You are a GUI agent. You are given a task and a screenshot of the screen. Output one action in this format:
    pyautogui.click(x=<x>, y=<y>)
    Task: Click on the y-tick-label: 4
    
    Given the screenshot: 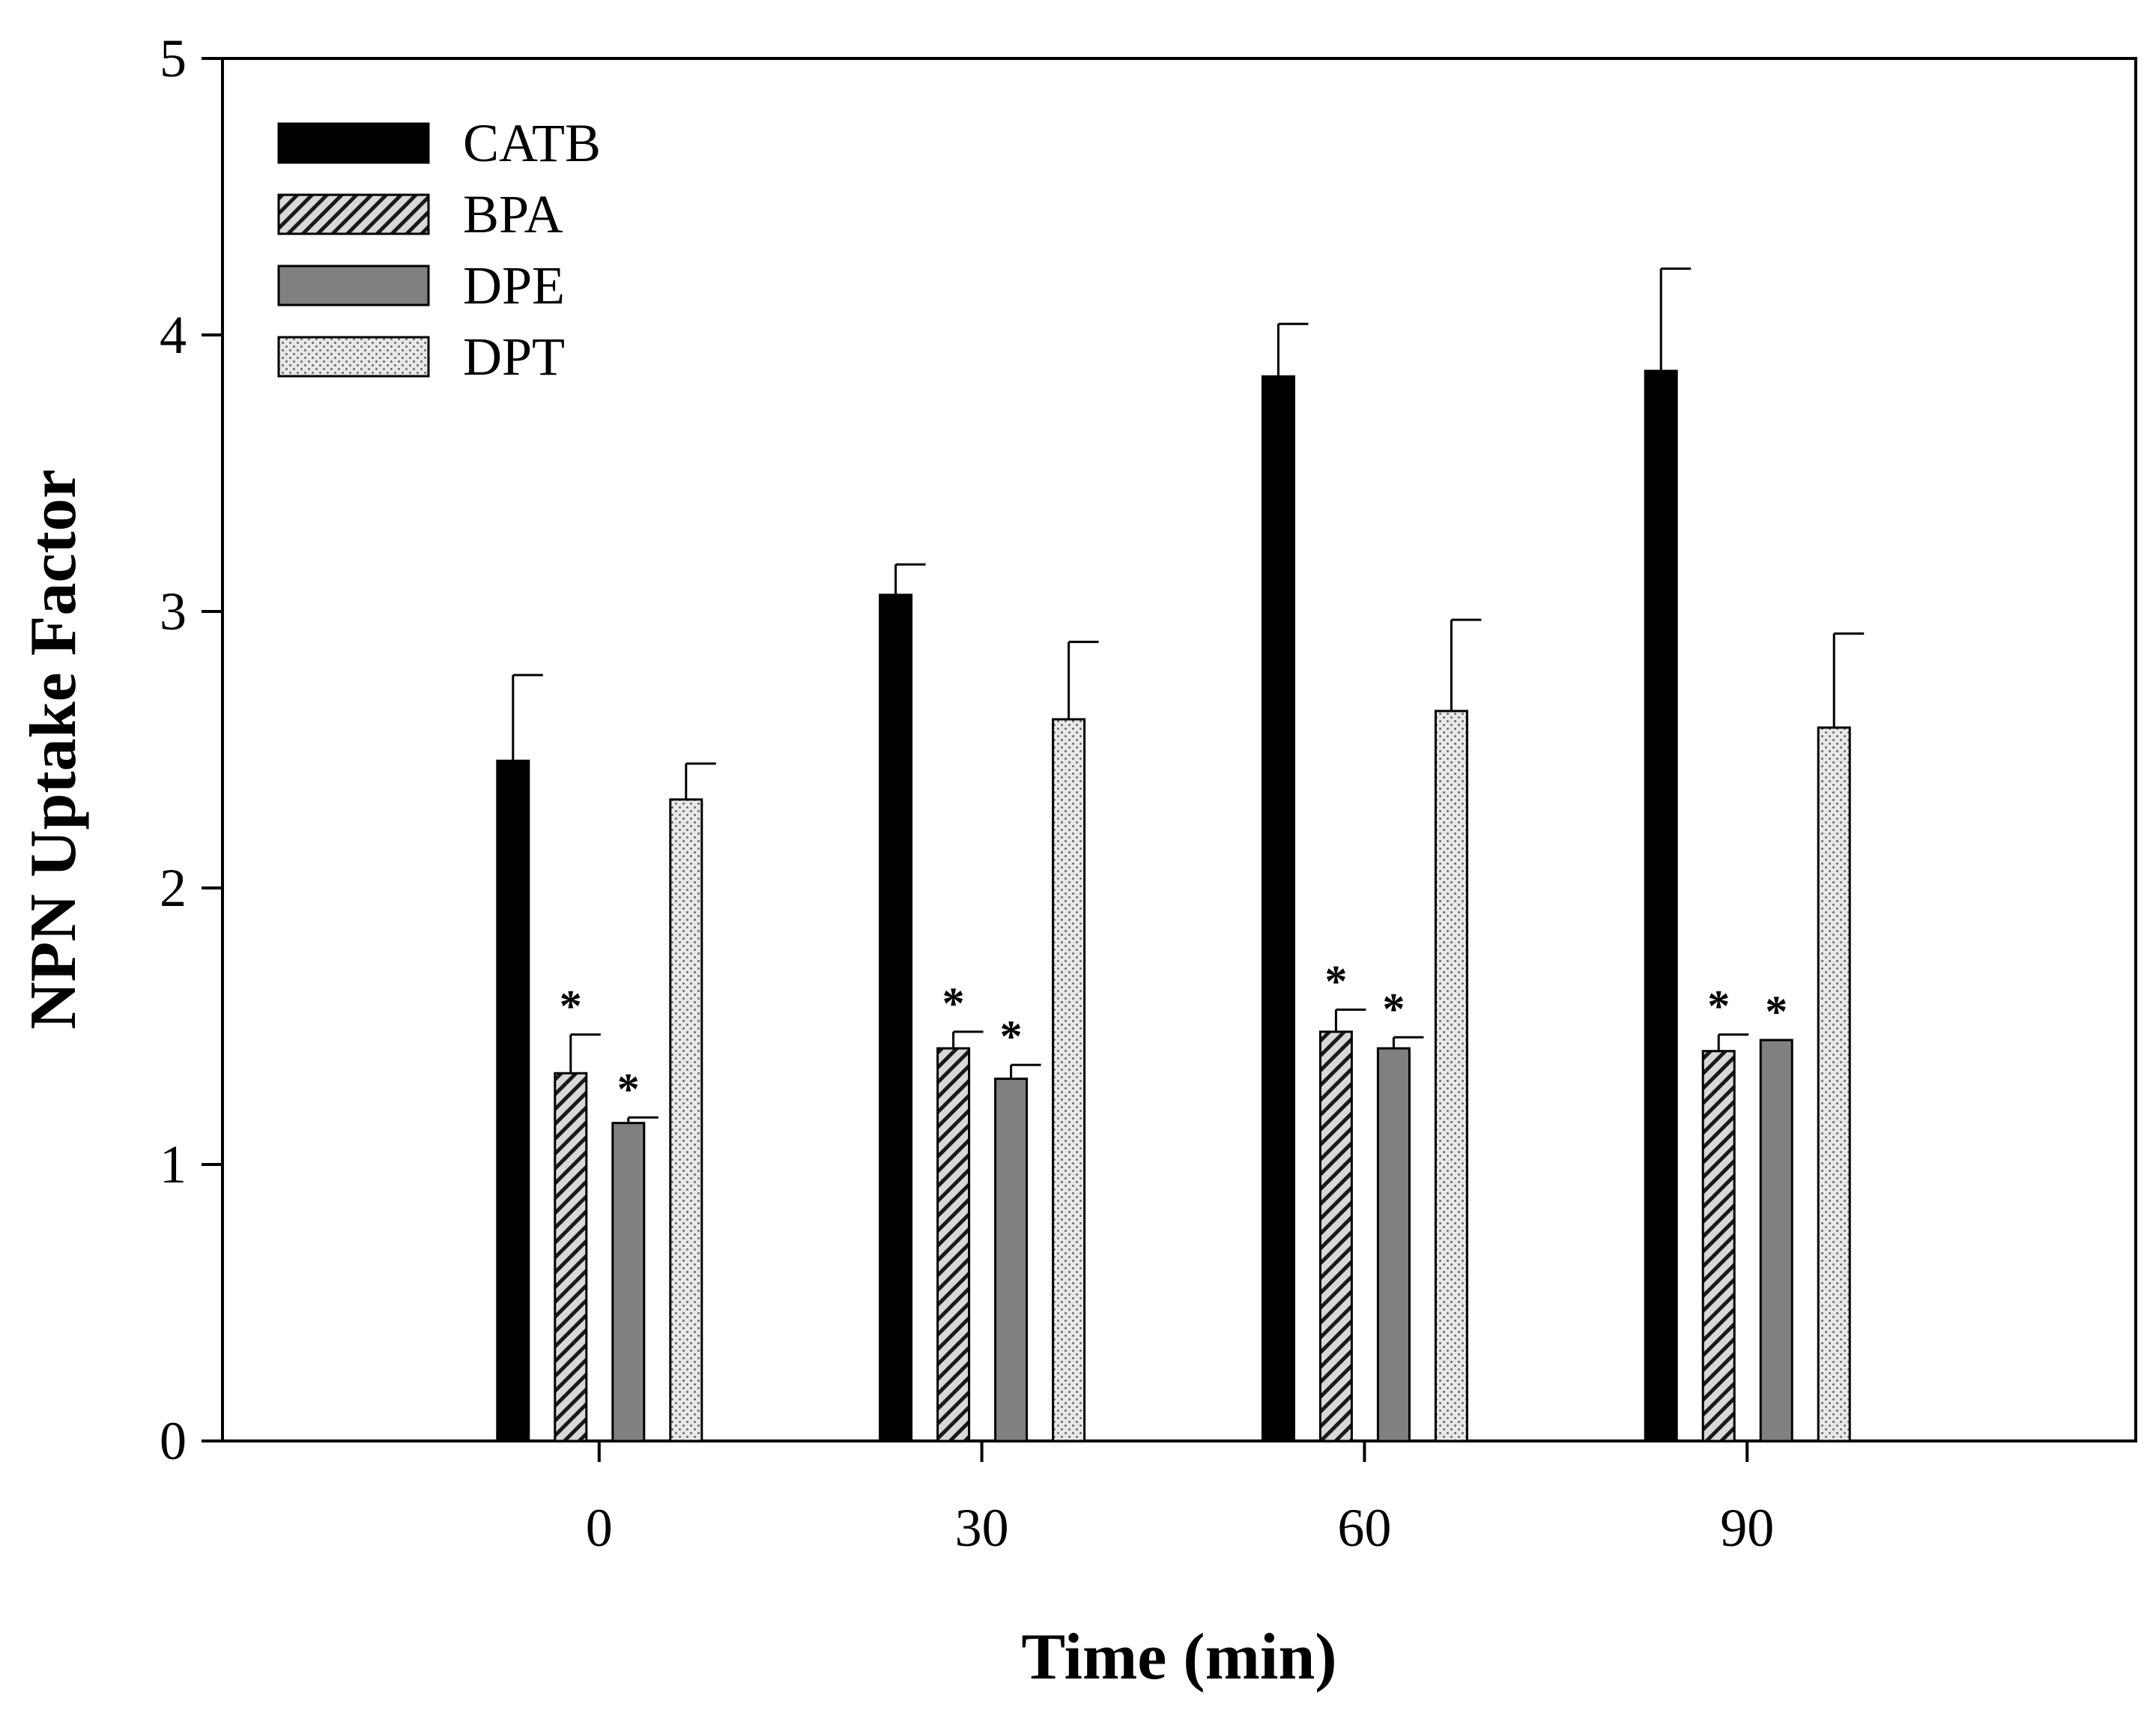 What is the action you would take?
    pyautogui.click(x=173, y=335)
    